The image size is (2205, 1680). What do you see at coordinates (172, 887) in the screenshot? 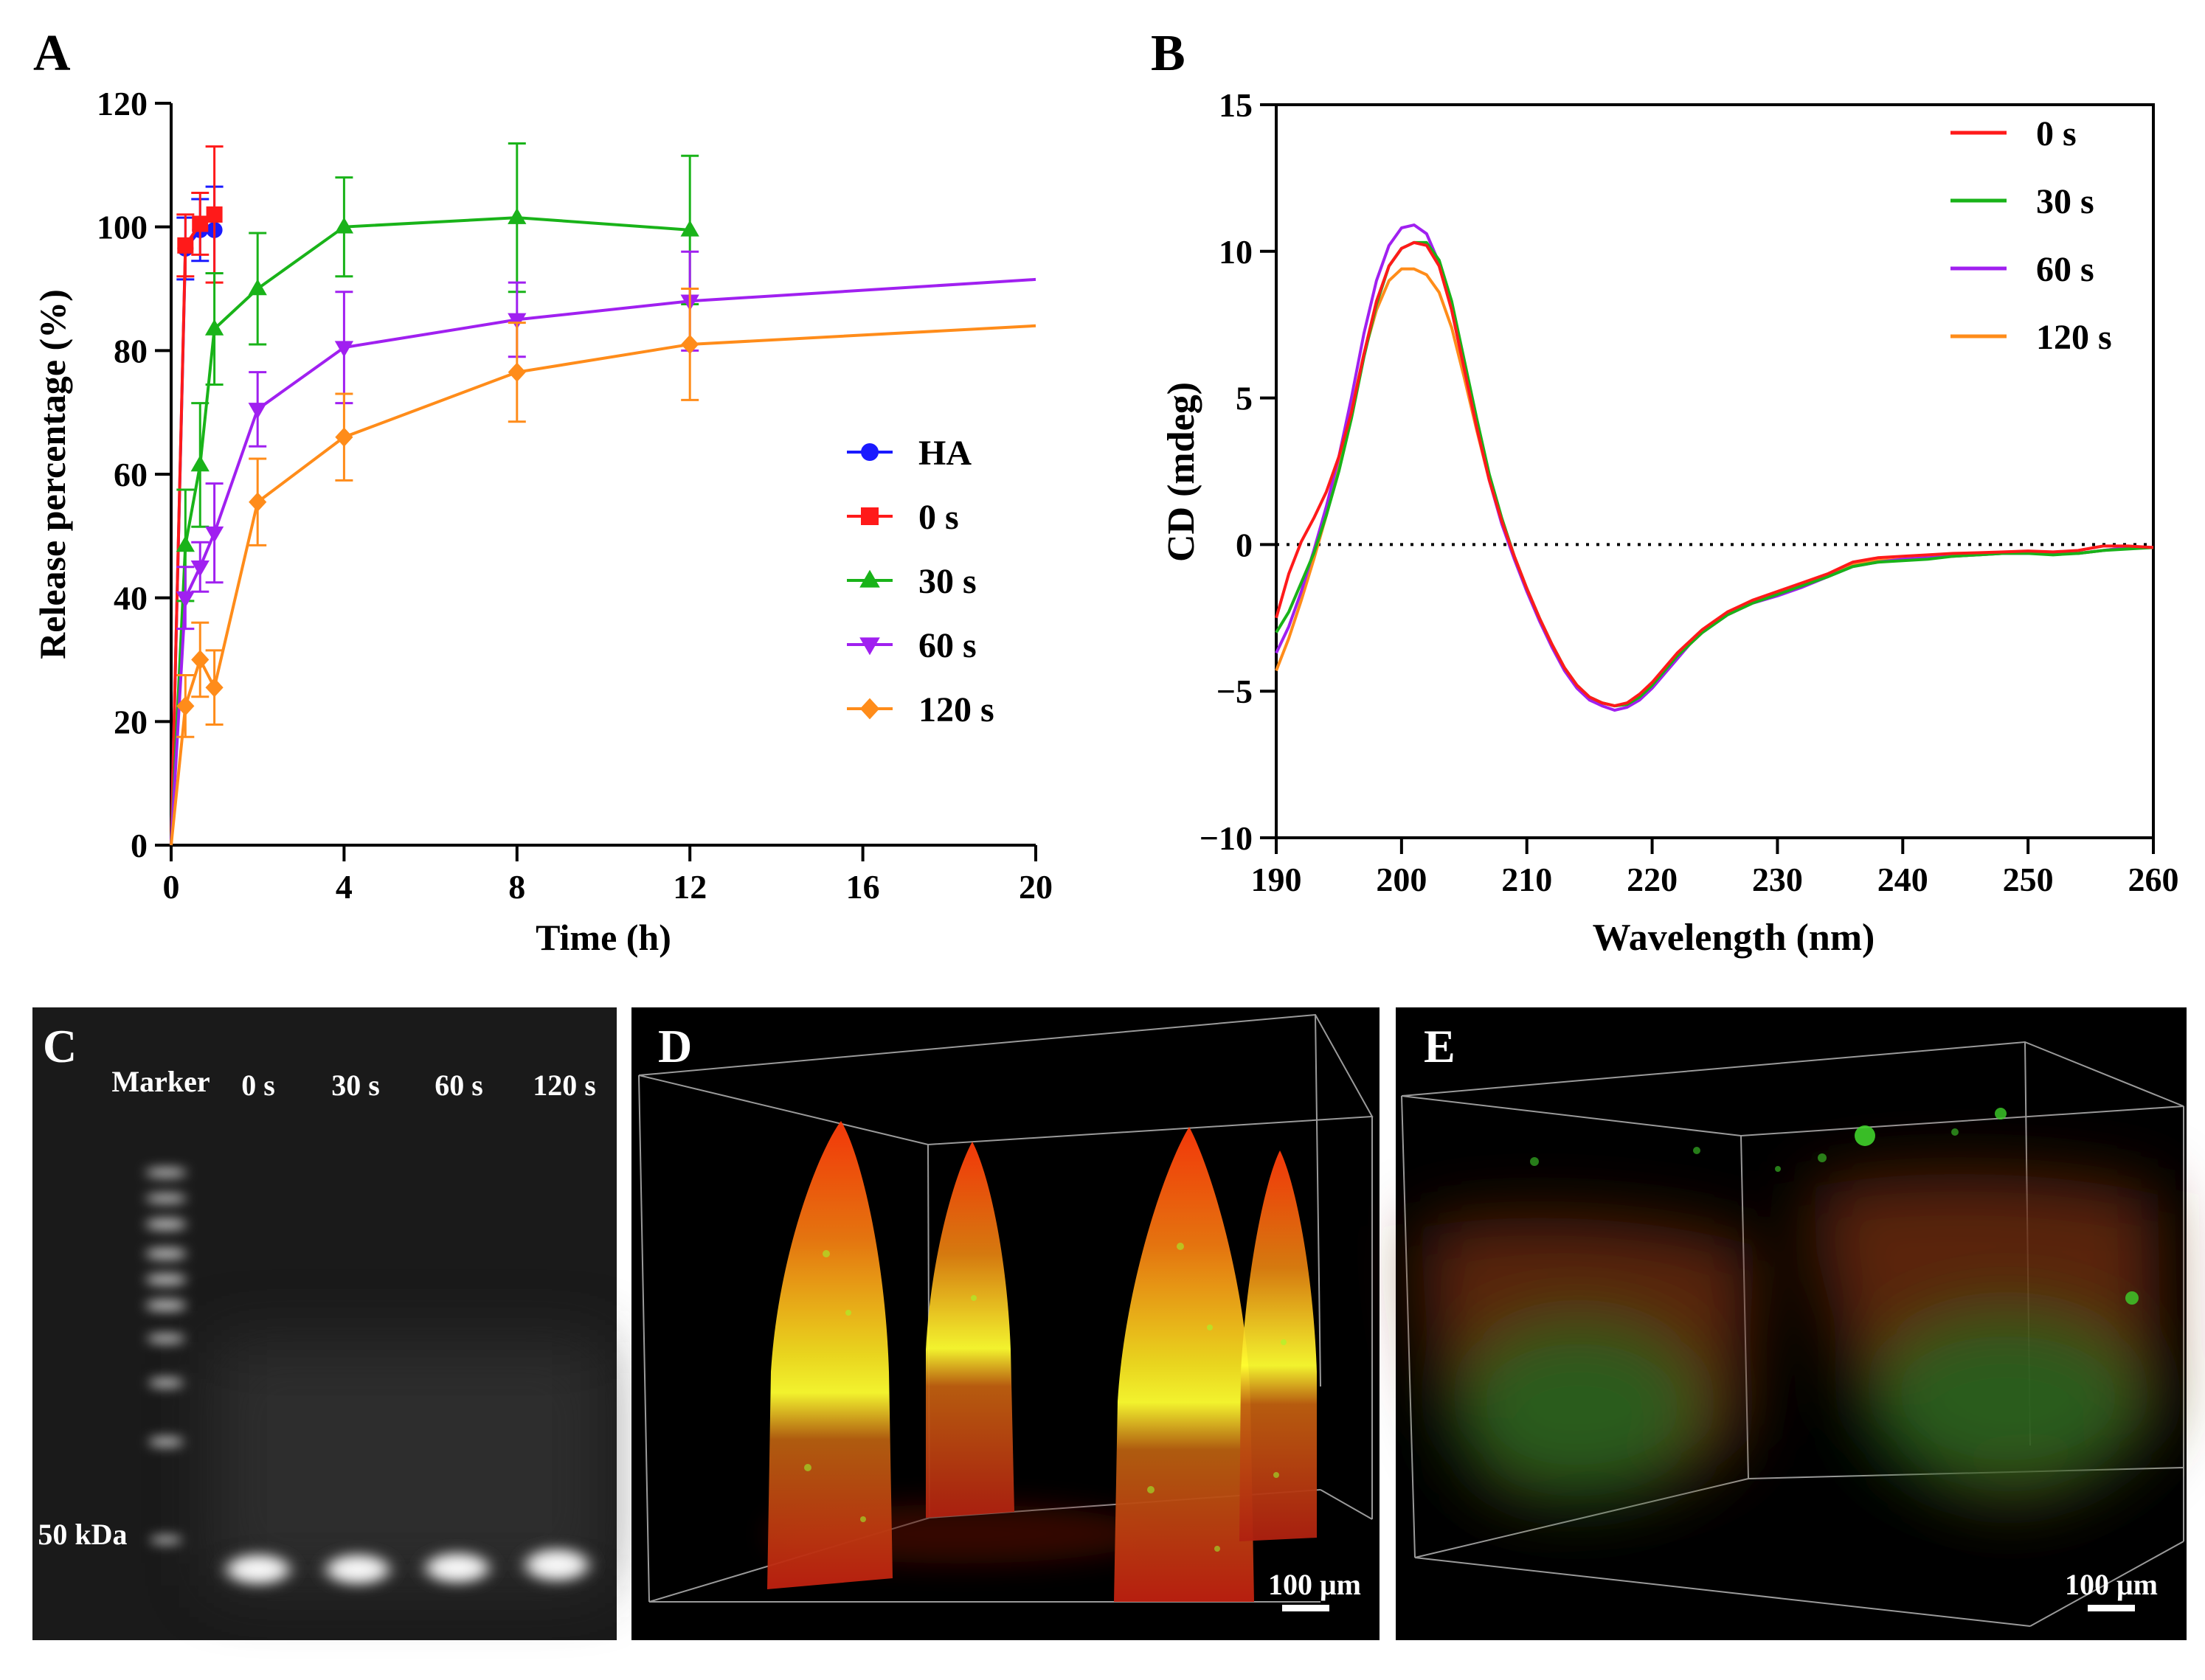
I see `x-tick-label-a: 0` at bounding box center [172, 887].